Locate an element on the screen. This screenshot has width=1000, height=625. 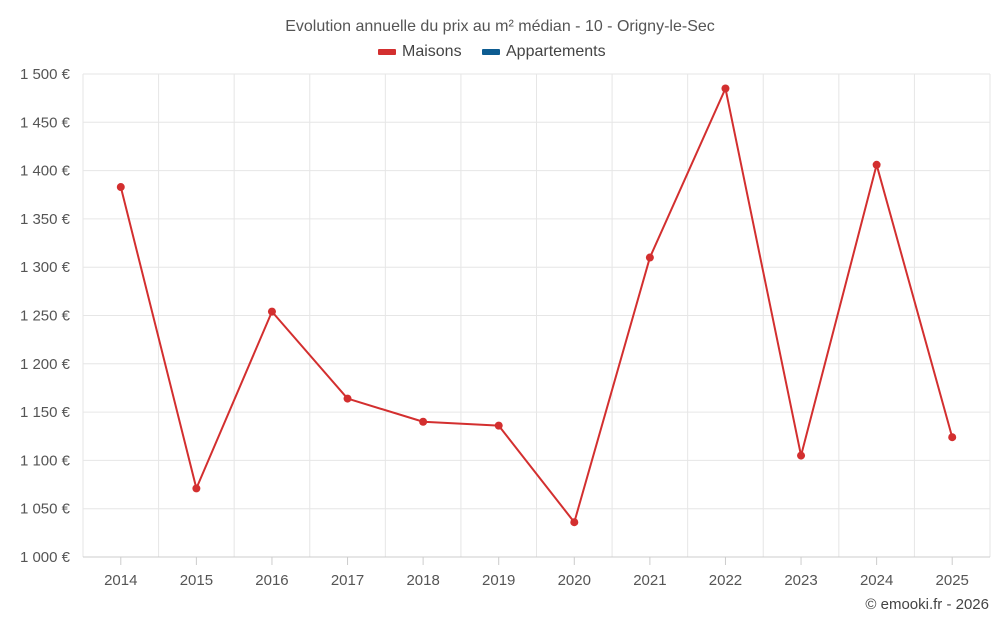
y-tick-label: 1 450 € is located at coordinates (45, 122).